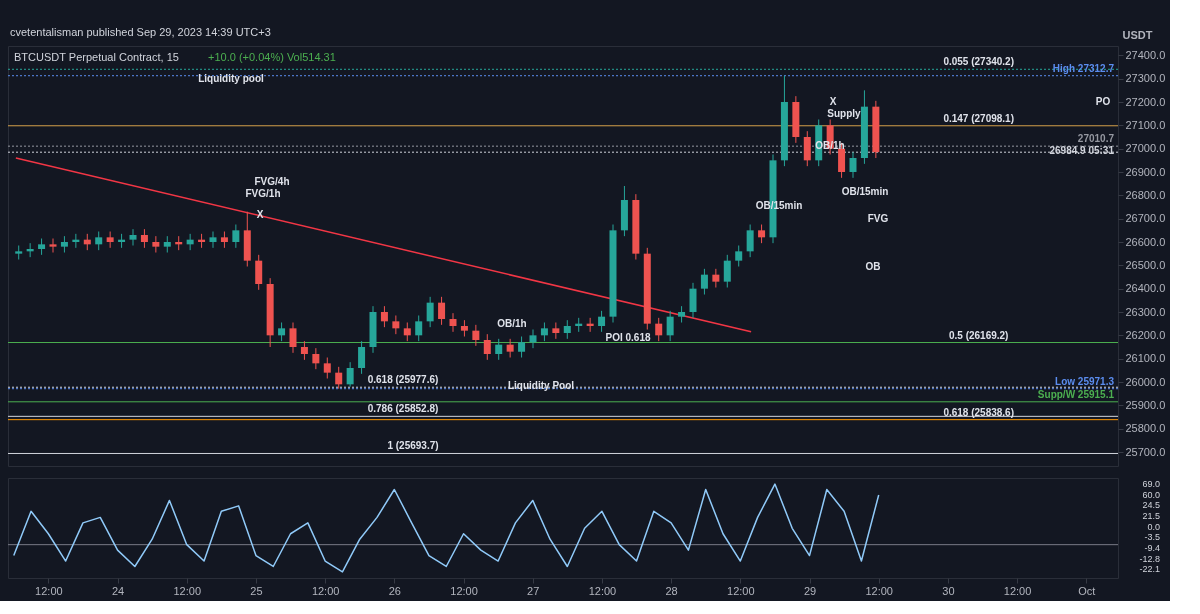  Describe the element at coordinates (979, 412) in the screenshot. I see `annotation: 0.618 (25838.6)` at that location.